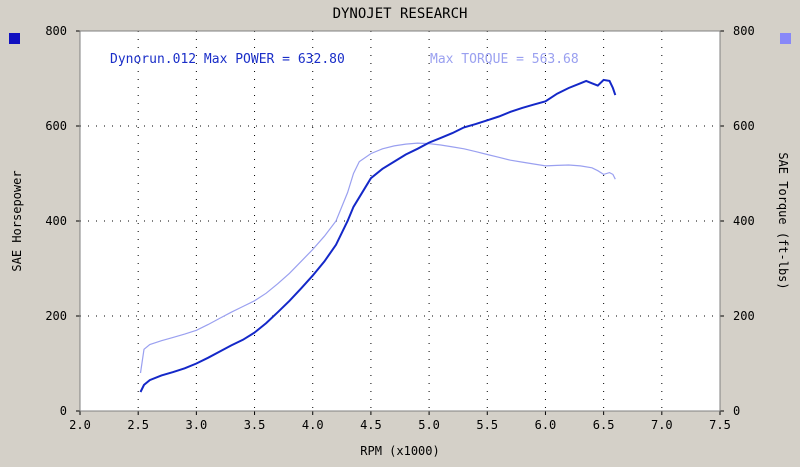  What do you see at coordinates (56, 316) in the screenshot?
I see `y-left-tick-label: 200` at bounding box center [56, 316].